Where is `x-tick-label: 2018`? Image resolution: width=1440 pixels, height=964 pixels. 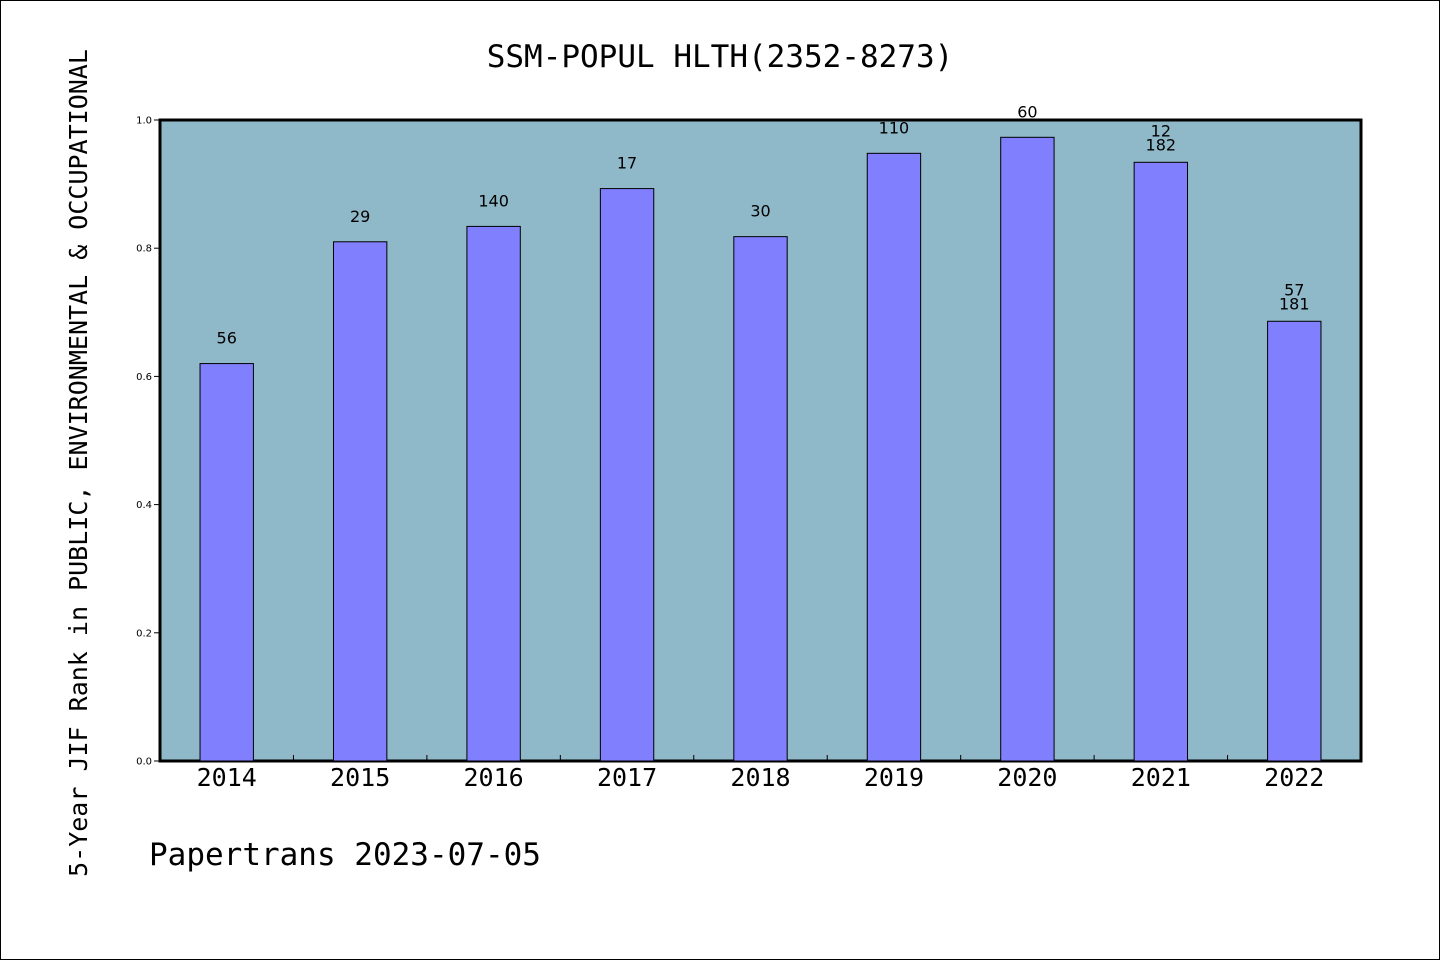
x-tick-label: 2018 is located at coordinates (760, 777).